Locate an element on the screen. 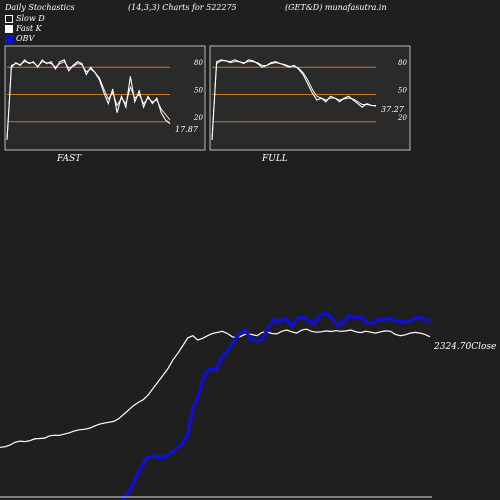 The height and width of the screenshot is (500, 500). close-price-label: 2324.70Close is located at coordinates (465, 347).